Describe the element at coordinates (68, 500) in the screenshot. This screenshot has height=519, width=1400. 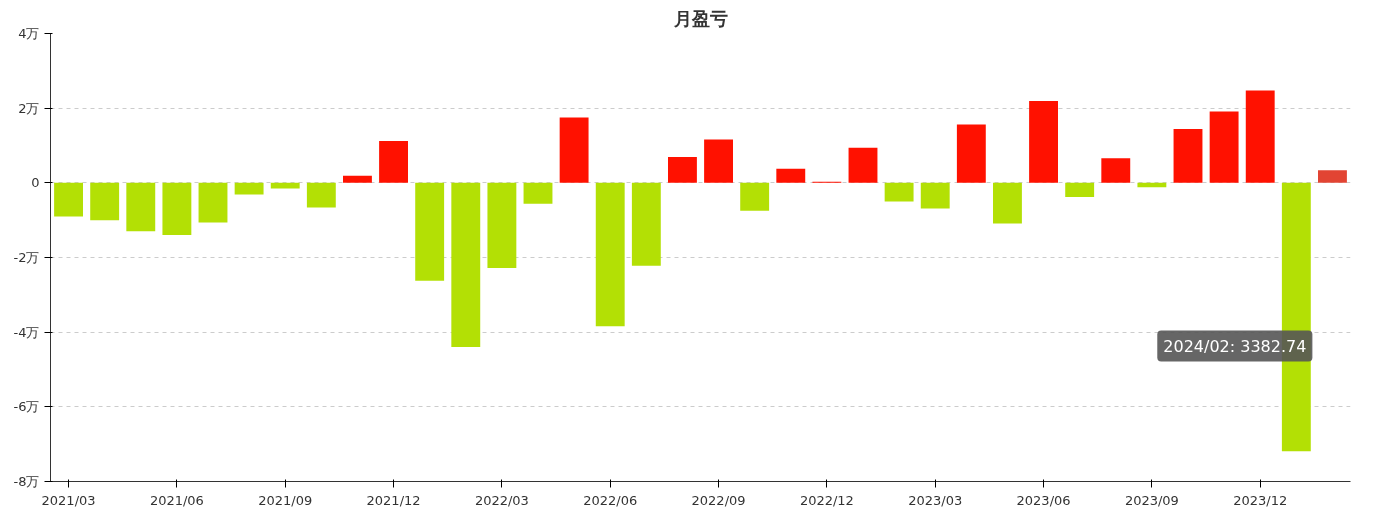
I see `x-tick-label: 2021/03` at that location.